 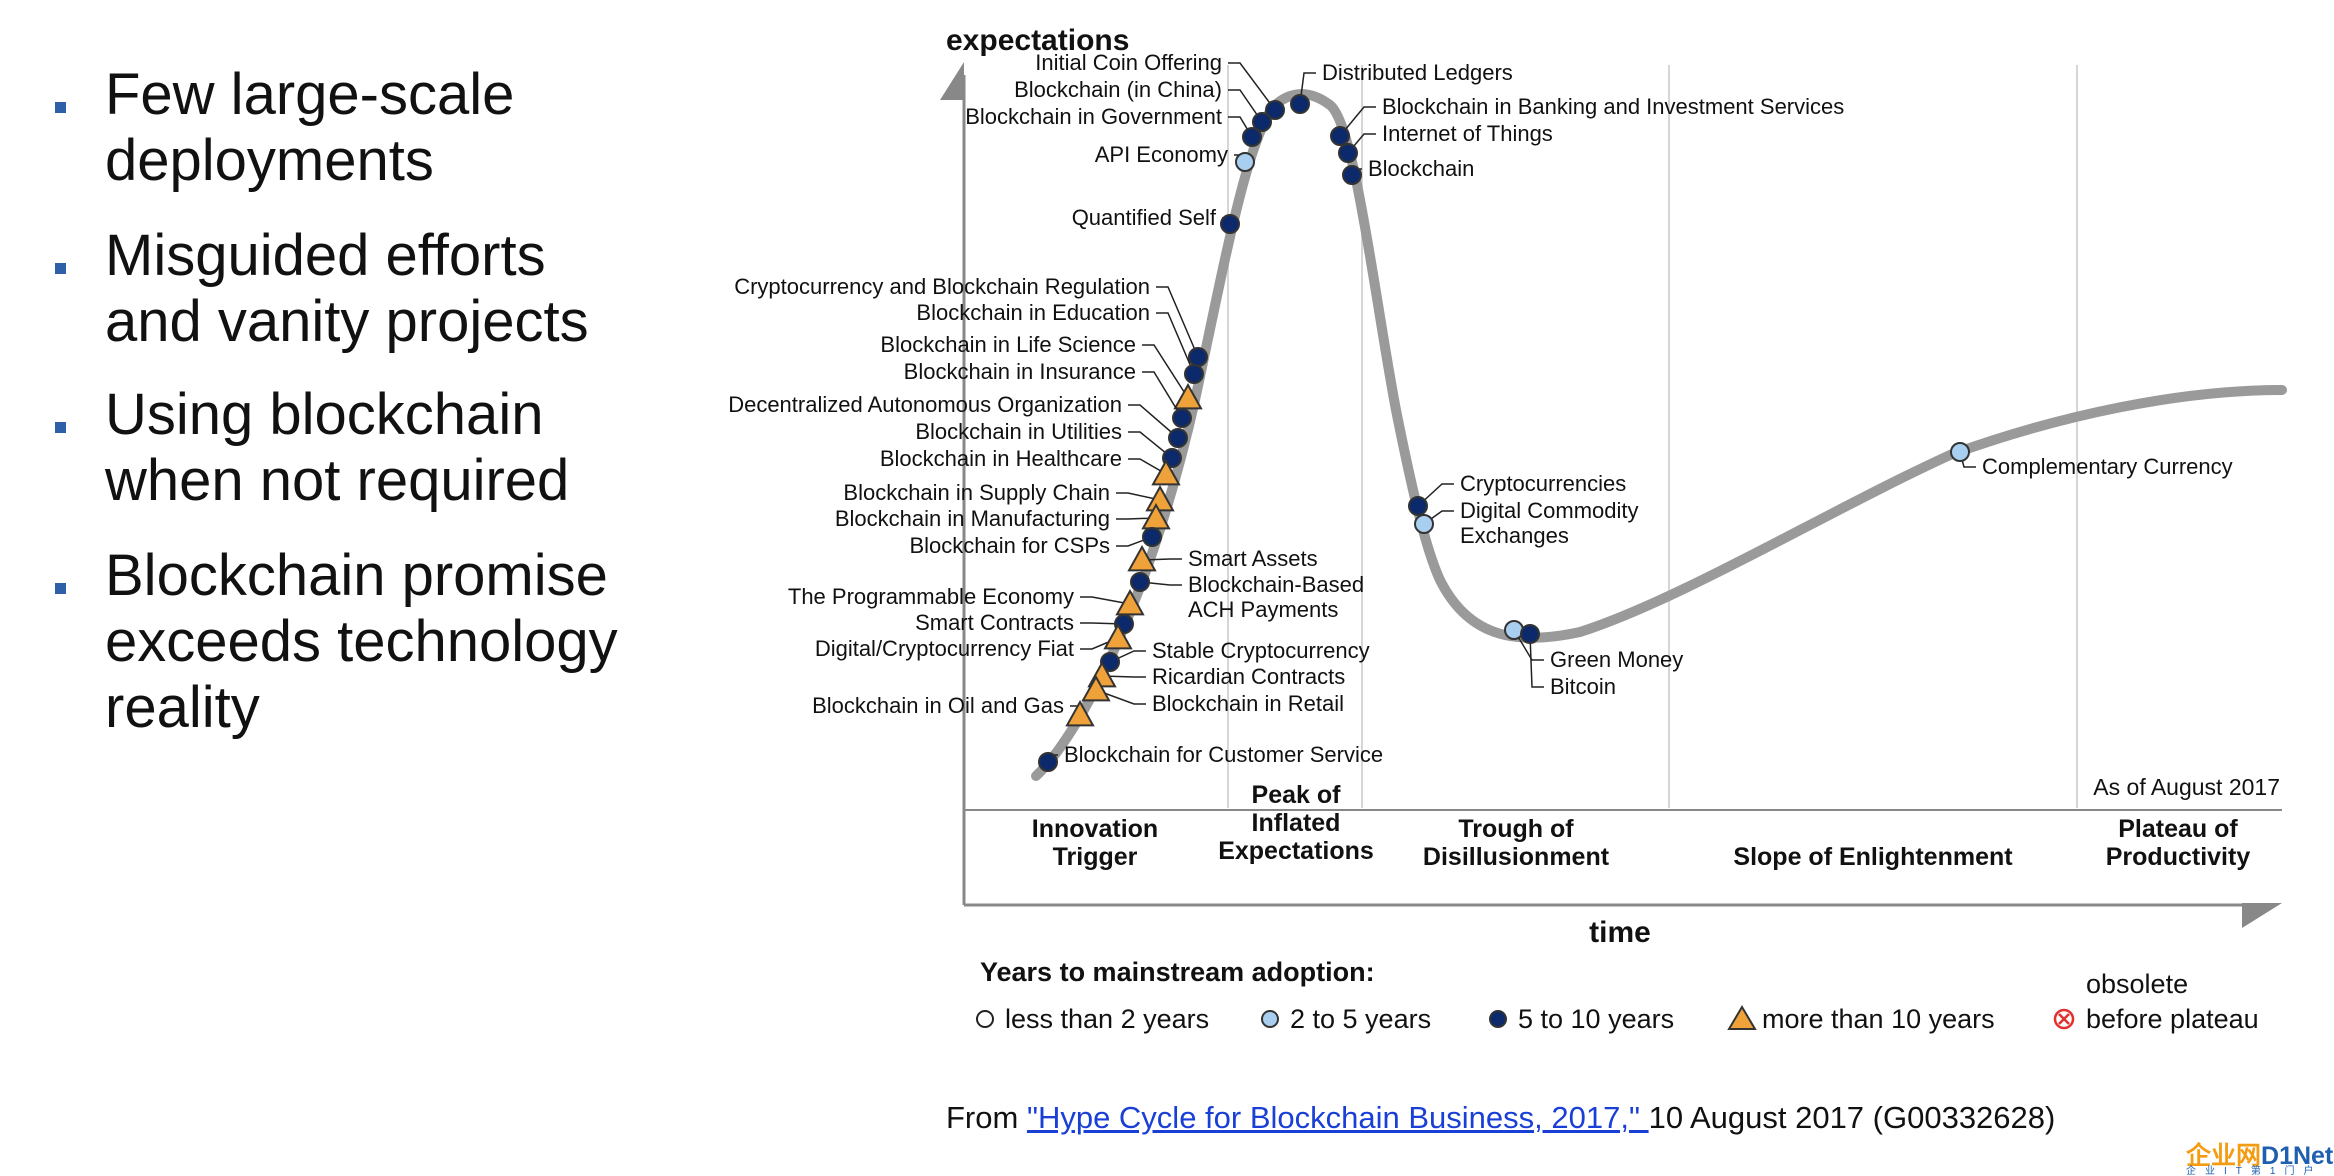 What do you see at coordinates (944, 648) in the screenshot?
I see `technology-label: Digital/Cryptocurrency Fiat` at bounding box center [944, 648].